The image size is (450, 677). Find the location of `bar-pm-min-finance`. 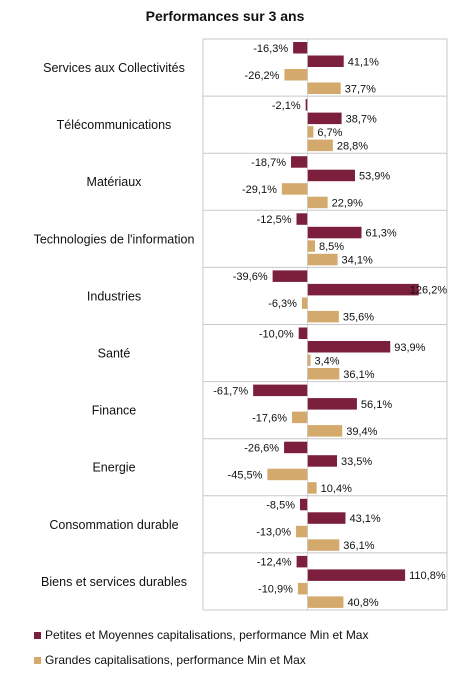

bar-pm-min-finance is located at coordinates (280, 390).